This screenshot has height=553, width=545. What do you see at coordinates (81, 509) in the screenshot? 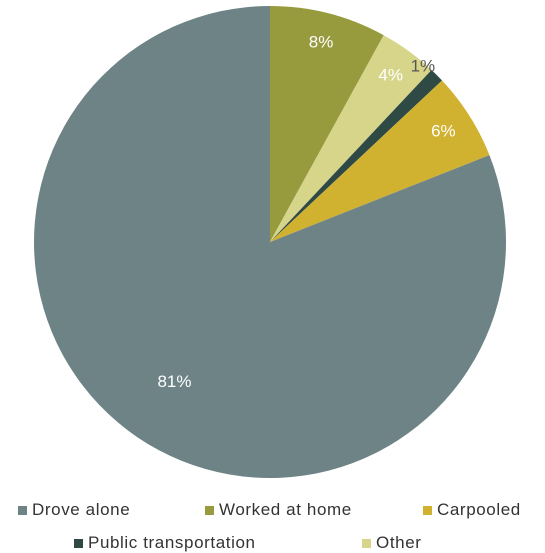
I see `legend-label-drove-alone: Drove alone` at bounding box center [81, 509].